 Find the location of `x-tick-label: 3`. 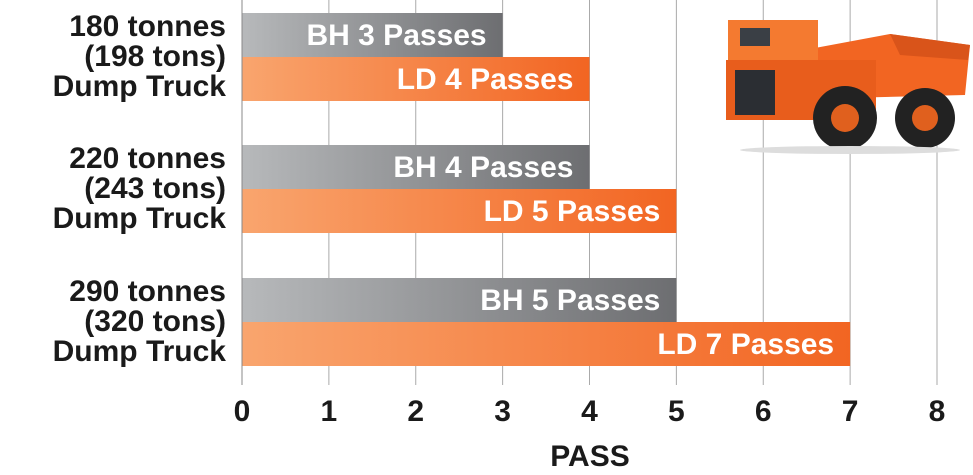

x-tick-label: 3 is located at coordinates (502, 411).